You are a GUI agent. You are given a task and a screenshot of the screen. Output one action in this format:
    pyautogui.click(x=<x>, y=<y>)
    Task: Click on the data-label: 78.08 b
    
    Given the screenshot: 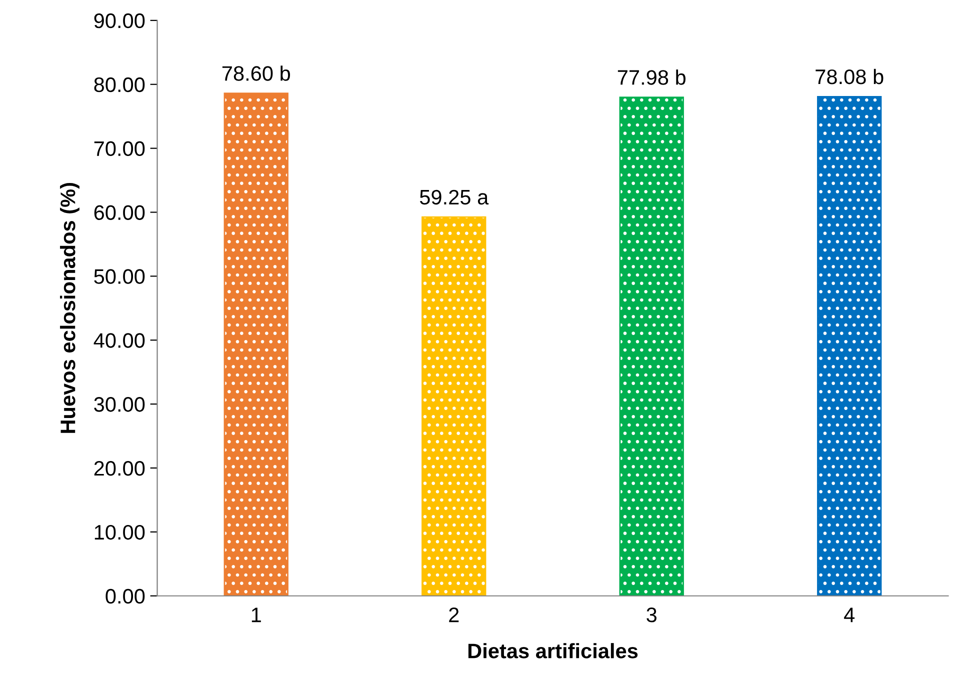 What is the action you would take?
    pyautogui.click(x=850, y=76)
    